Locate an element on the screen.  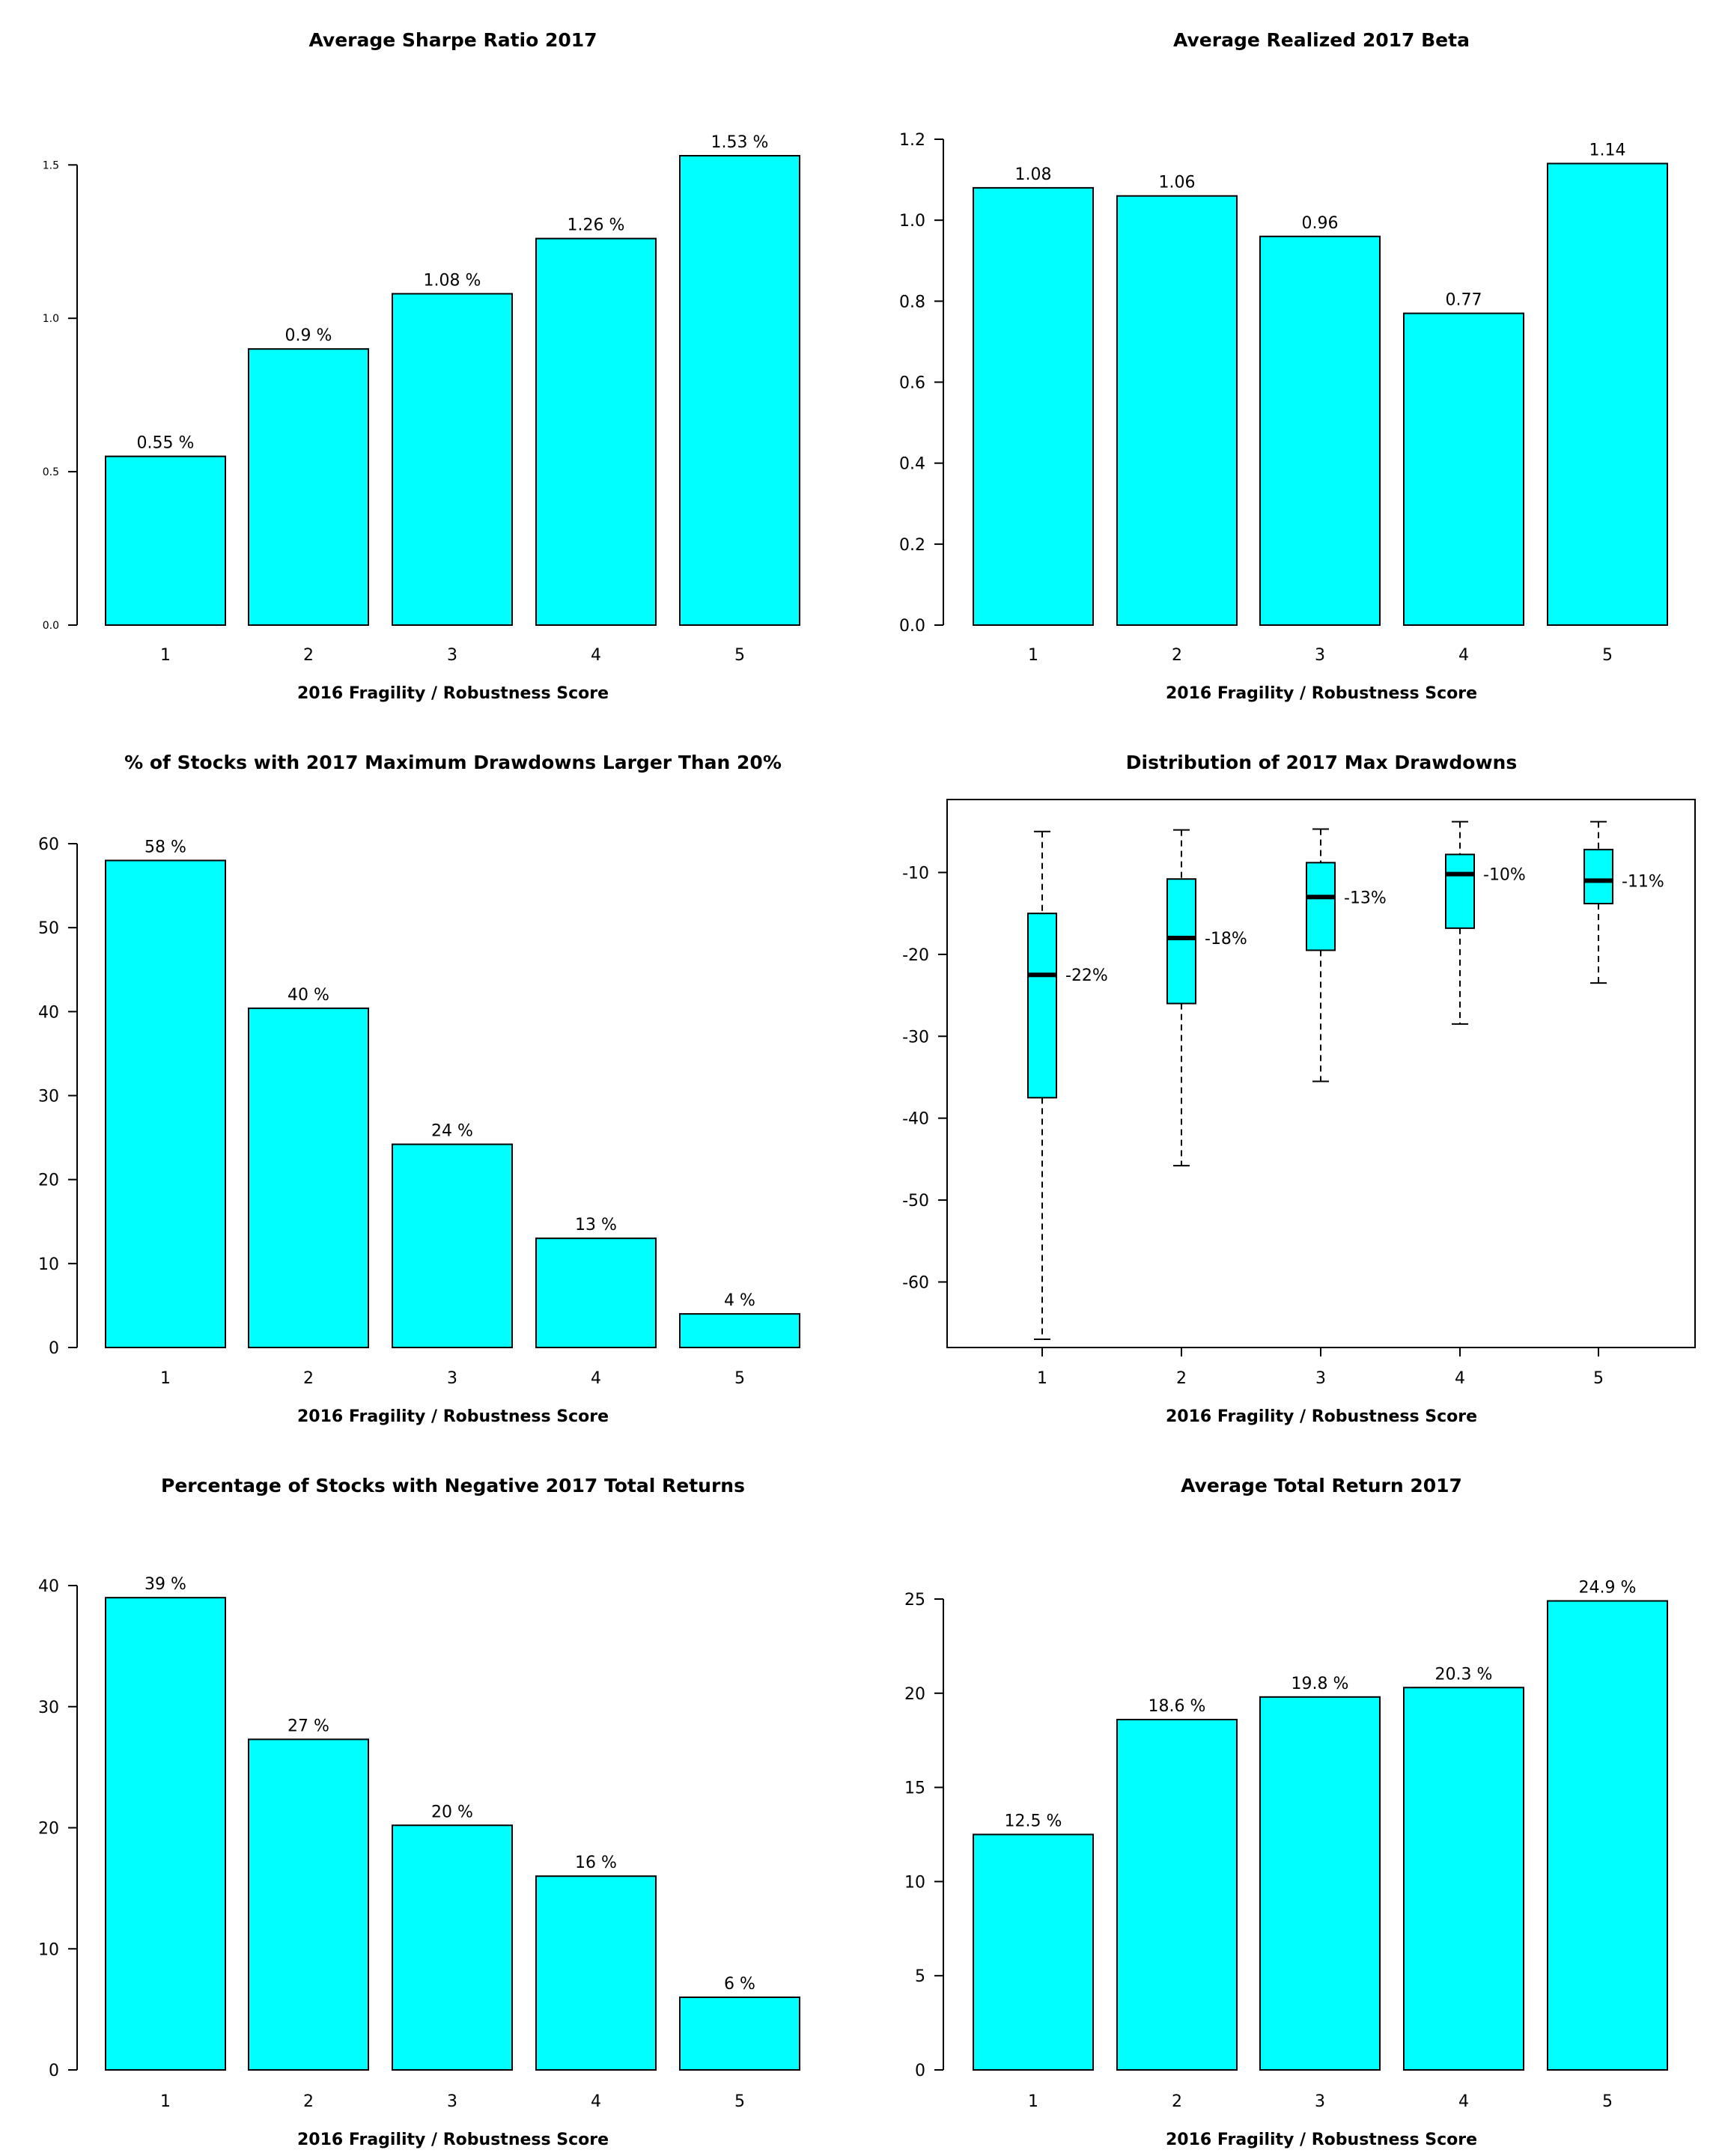
y-tick-label: 0.4 is located at coordinates (912, 464).